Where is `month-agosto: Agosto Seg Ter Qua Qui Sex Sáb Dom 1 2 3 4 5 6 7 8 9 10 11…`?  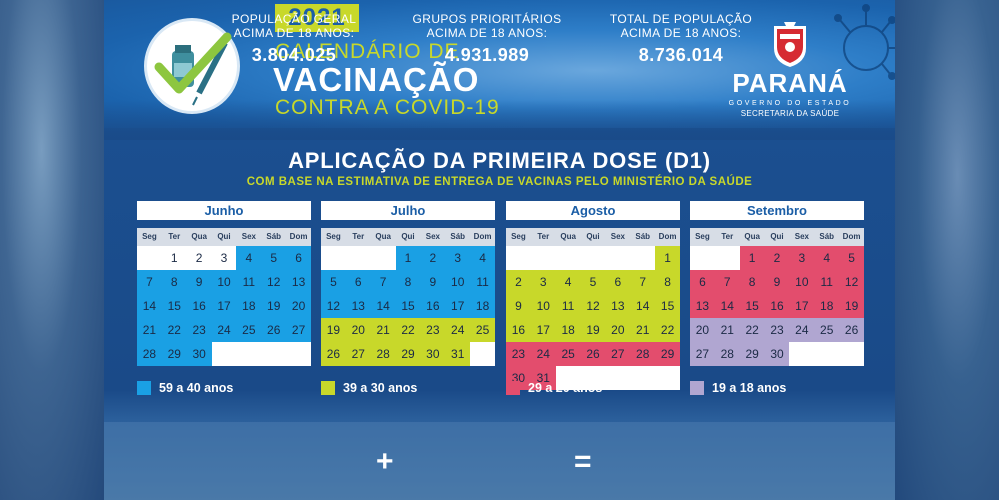 month-agosto: Agosto Seg Ter Qua Qui Sex Sáb Dom 1 2 3 4 5 6 7 8 9 10 11… is located at coordinates (593, 295).